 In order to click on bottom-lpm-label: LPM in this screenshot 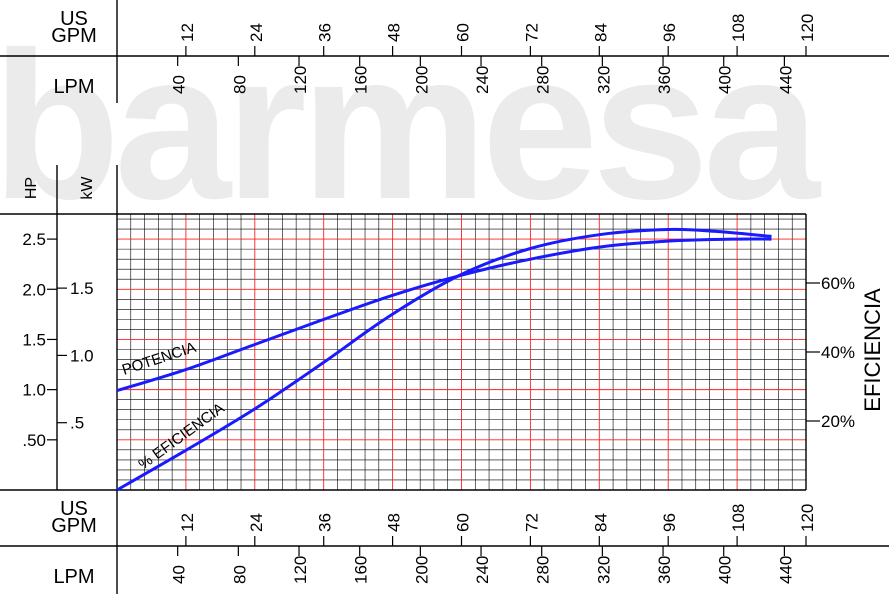, I will do `click(73, 577)`.